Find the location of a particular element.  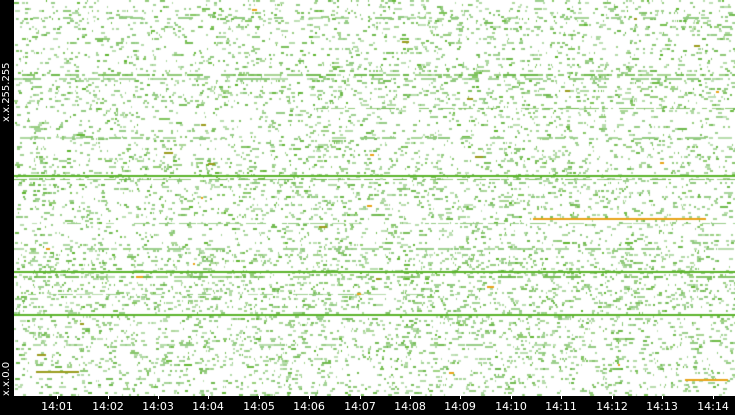

x-axis-tick-label: 14:11 is located at coordinates (561, 406).